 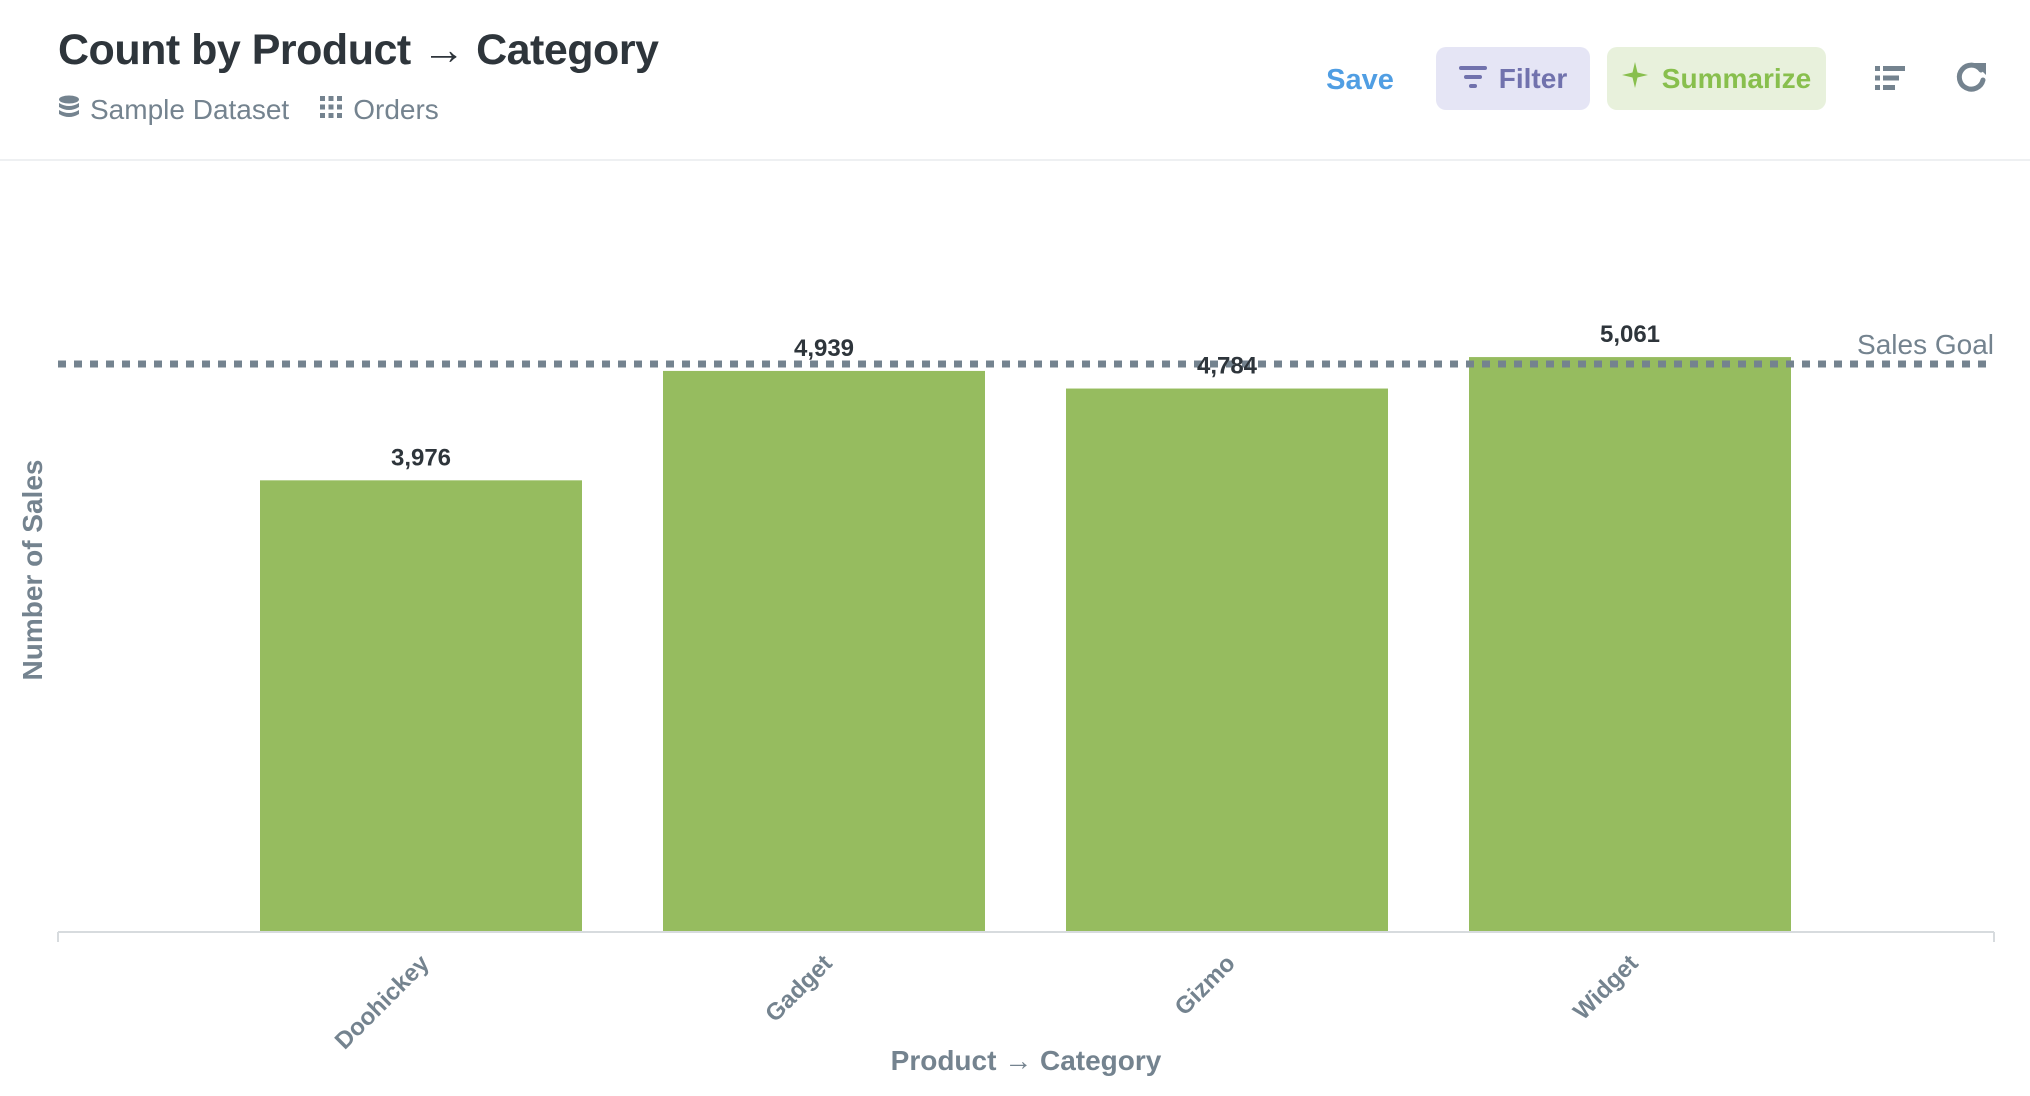 I want to click on filter-button: Filter, so click(x=1513, y=78).